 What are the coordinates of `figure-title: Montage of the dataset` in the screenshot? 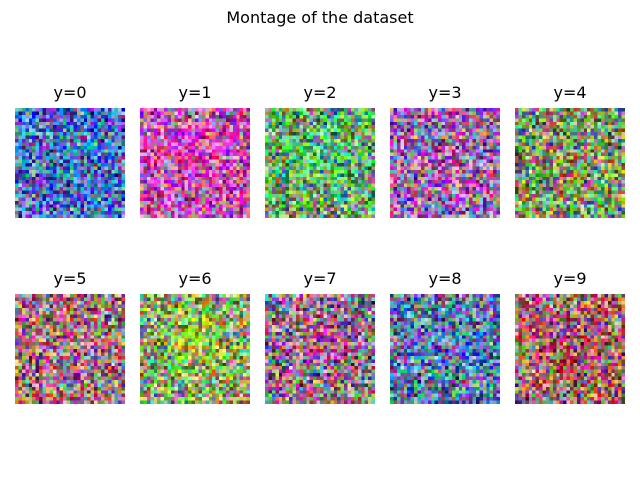 It's located at (320, 17).